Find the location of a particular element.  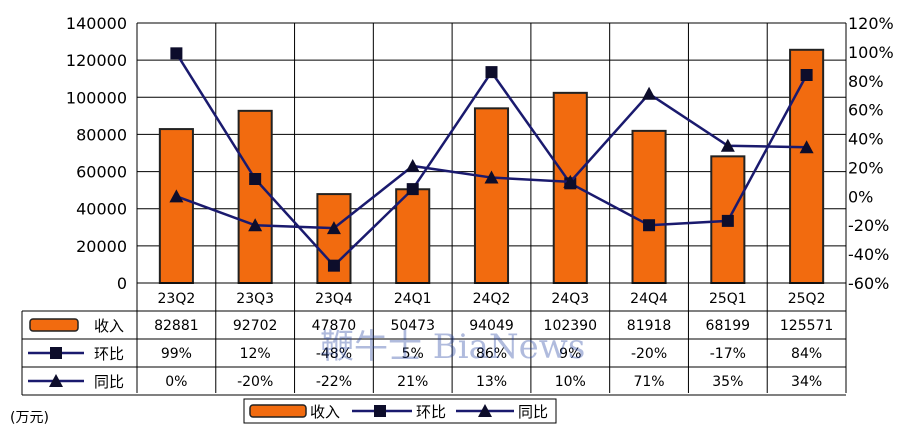

category-label: 24Q4 is located at coordinates (649, 299).